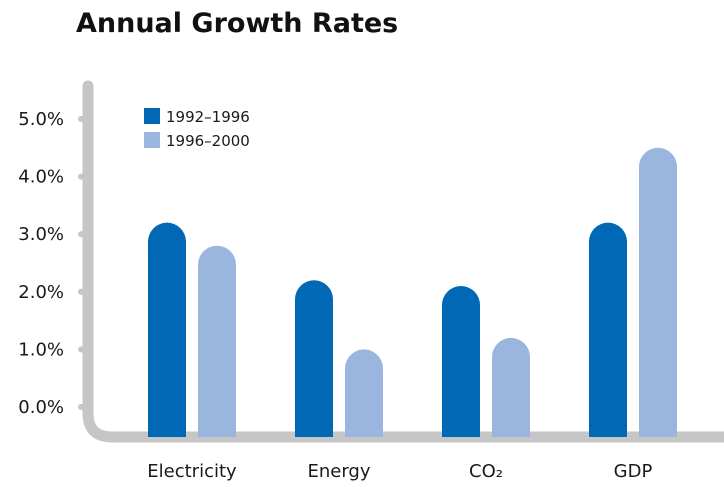  What do you see at coordinates (192, 471) in the screenshot?
I see `category-label: Electricity` at bounding box center [192, 471].